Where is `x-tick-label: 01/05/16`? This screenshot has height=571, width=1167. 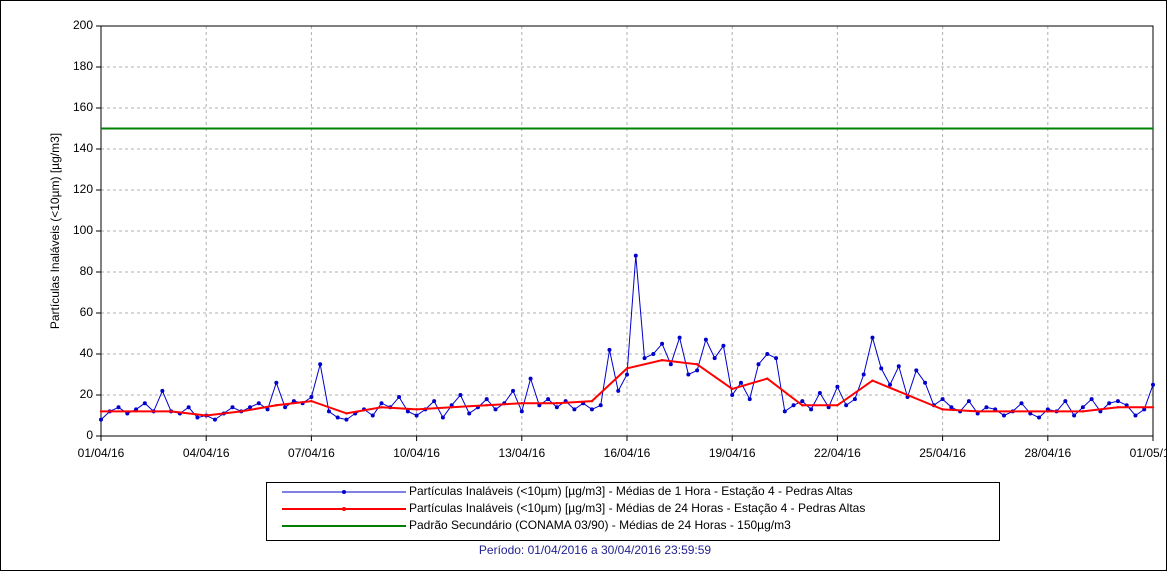
x-tick-label: 01/05/16 is located at coordinates (1148, 453).